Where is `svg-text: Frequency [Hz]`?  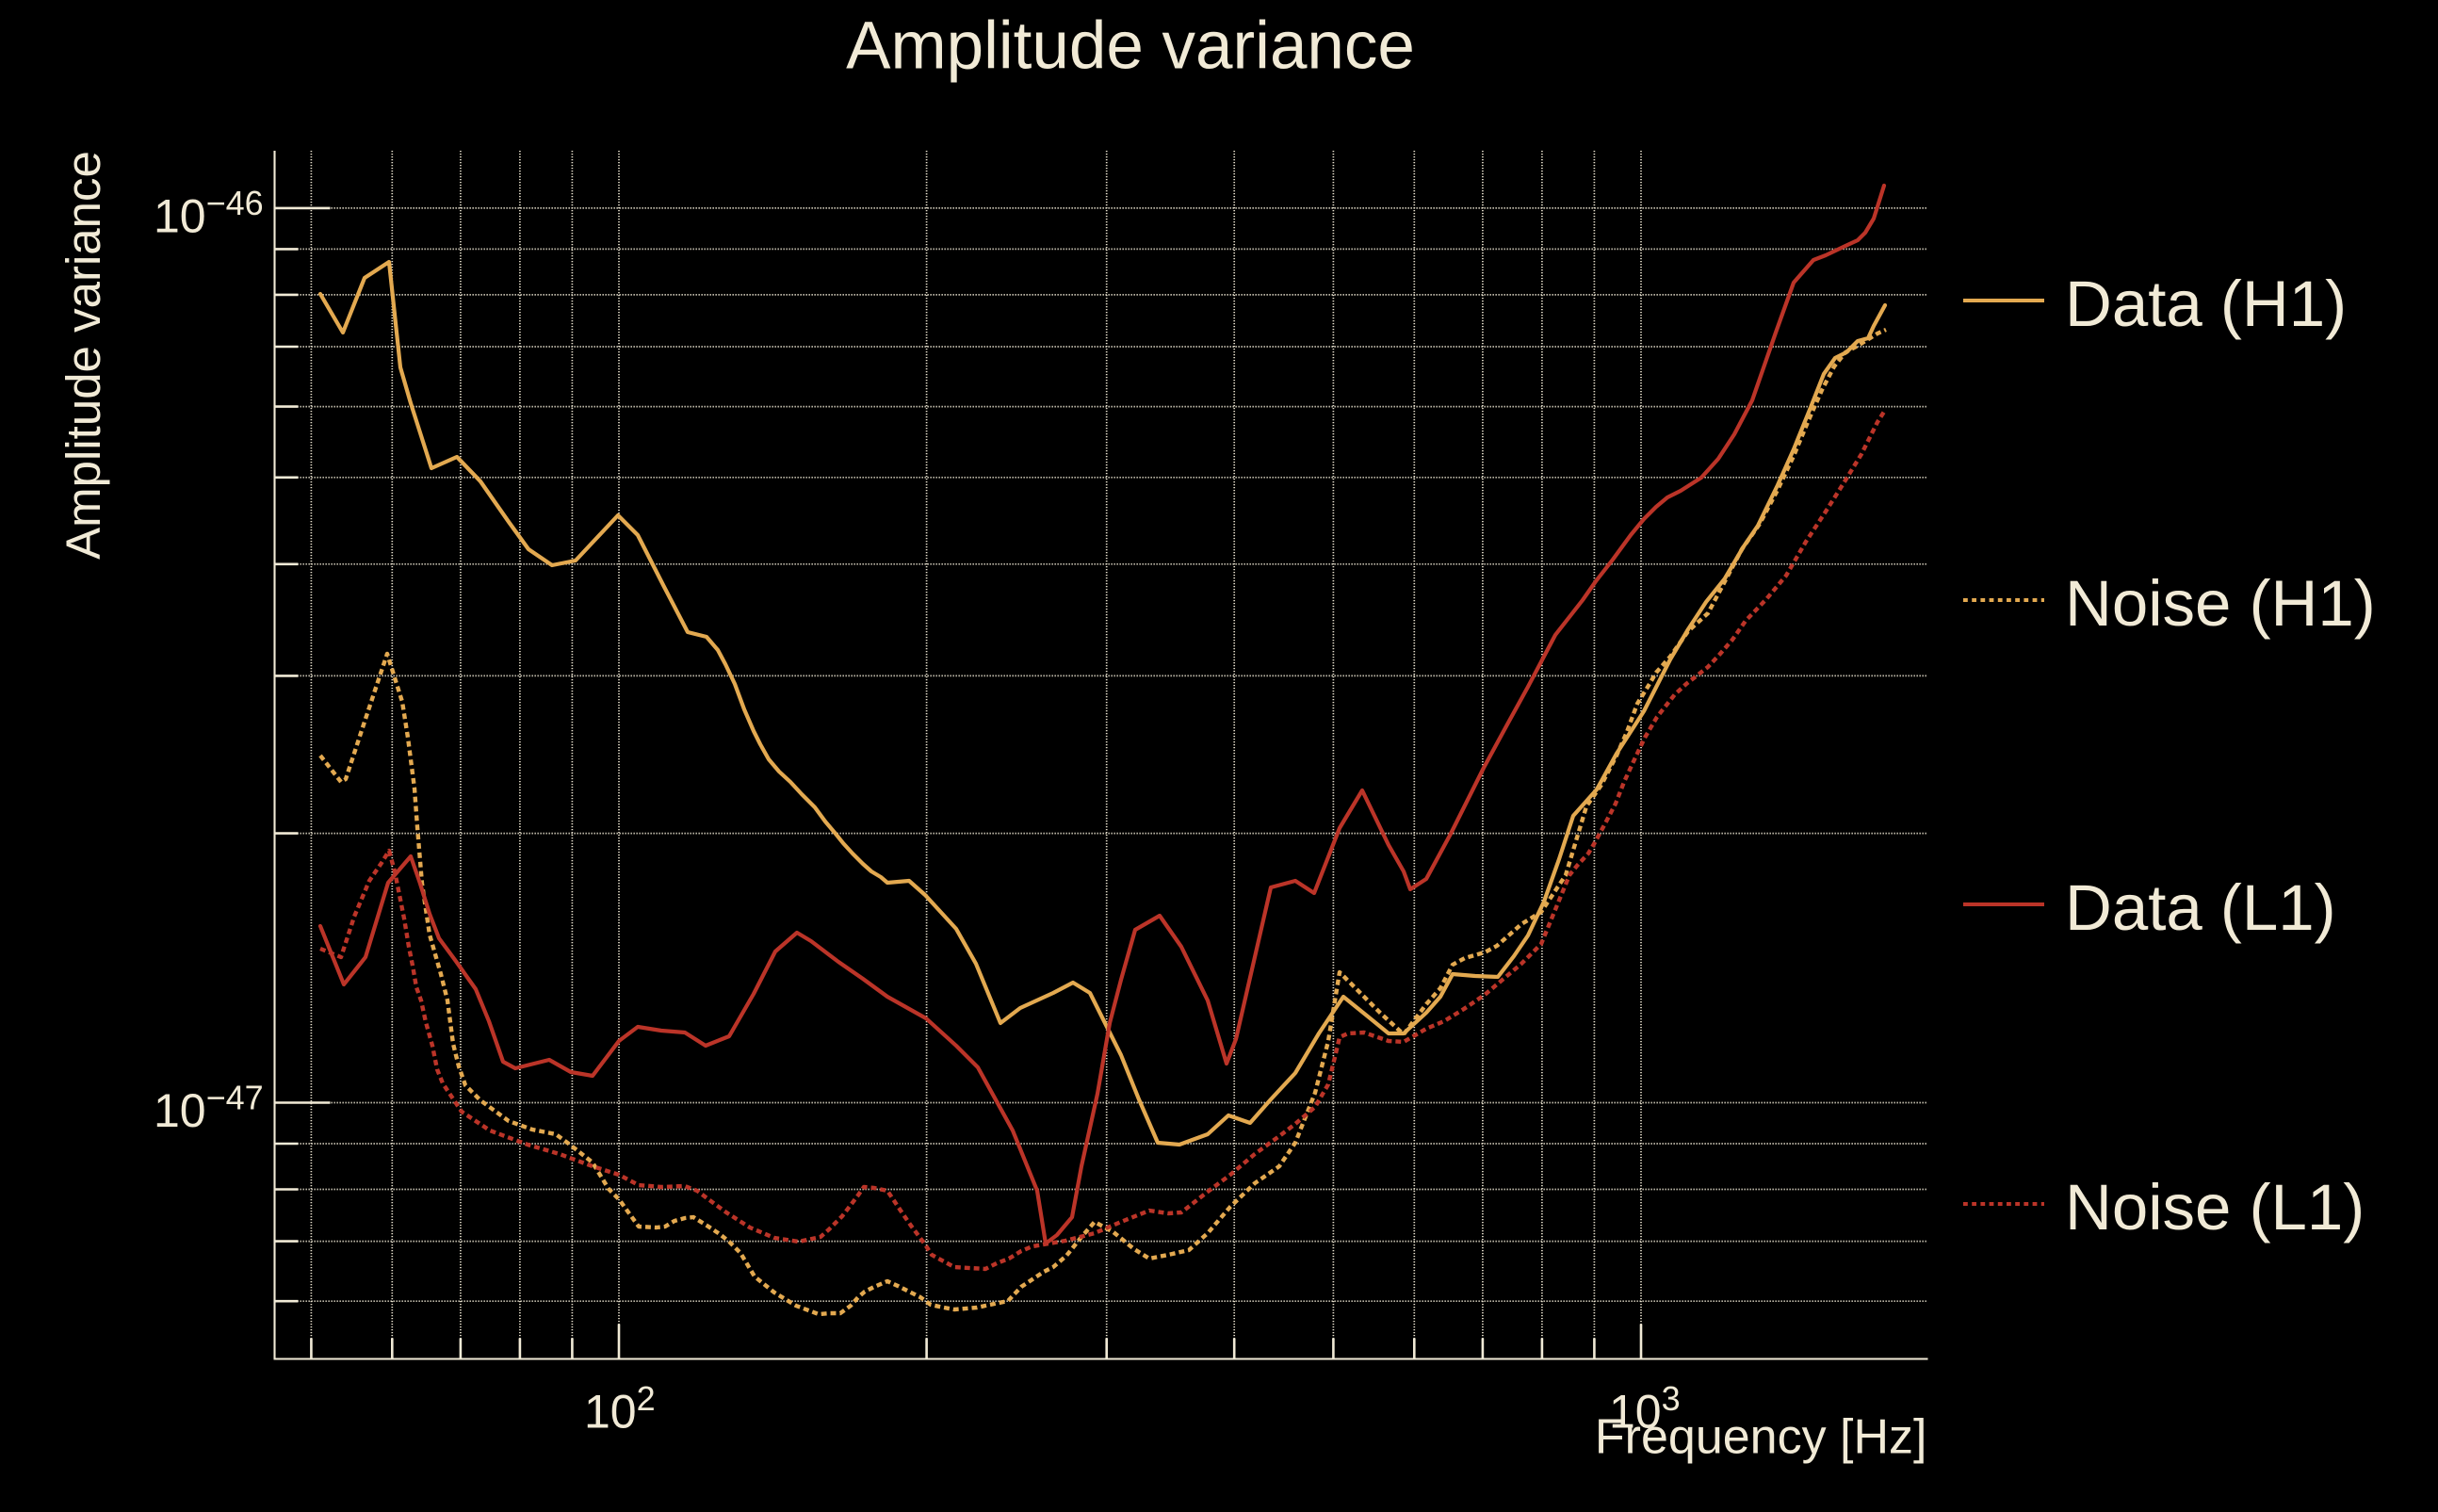 svg-text: Frequency [Hz] is located at coordinates (1761, 1437).